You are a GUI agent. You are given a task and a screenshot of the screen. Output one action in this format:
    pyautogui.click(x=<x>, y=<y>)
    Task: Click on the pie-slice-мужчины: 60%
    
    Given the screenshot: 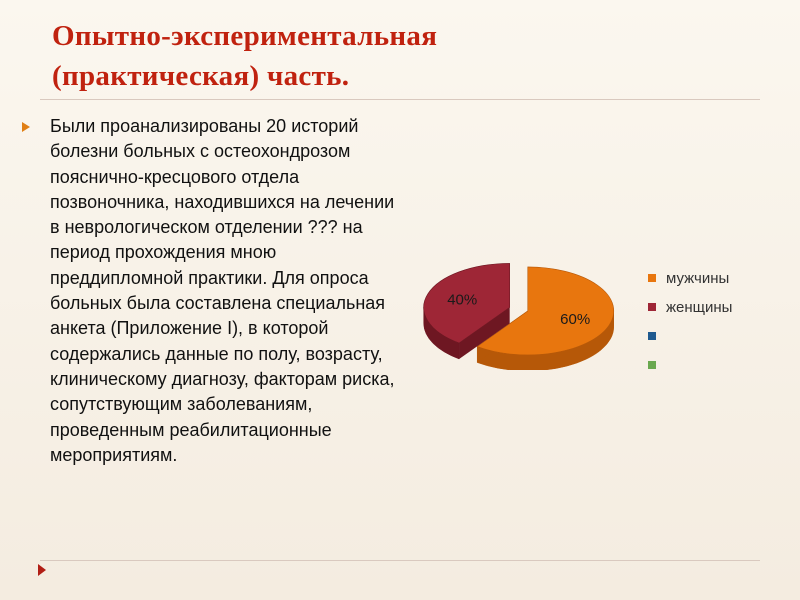 What is the action you would take?
    pyautogui.click(x=545, y=318)
    